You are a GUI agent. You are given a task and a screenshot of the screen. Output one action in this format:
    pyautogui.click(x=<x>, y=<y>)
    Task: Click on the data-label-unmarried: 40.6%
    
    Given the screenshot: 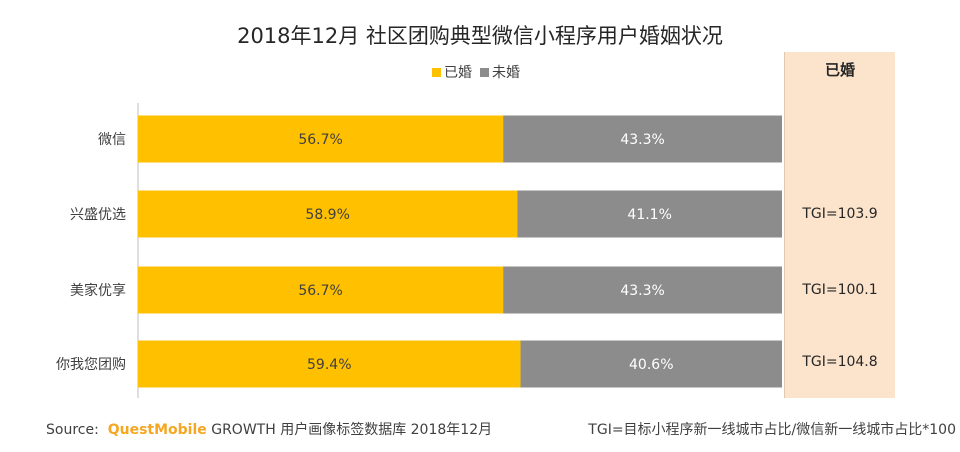 What is the action you would take?
    pyautogui.click(x=651, y=365)
    